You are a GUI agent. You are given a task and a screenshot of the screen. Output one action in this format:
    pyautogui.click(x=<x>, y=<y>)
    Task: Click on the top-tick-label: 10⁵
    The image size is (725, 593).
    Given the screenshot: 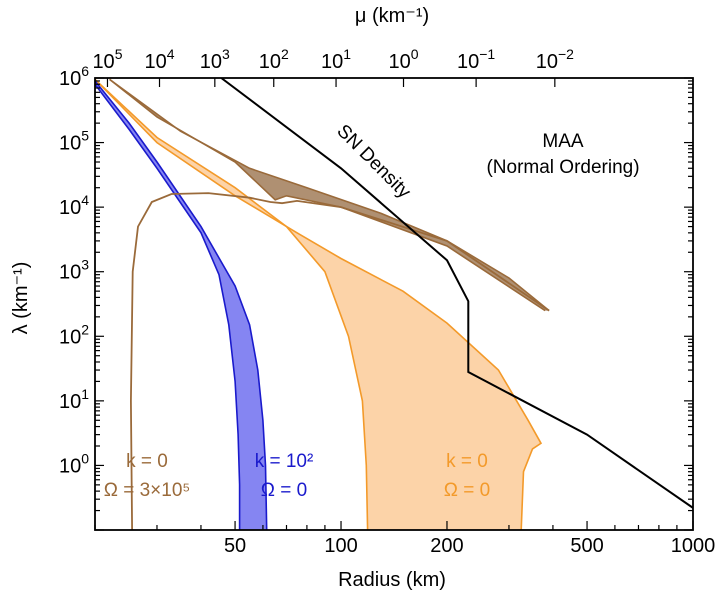 What is the action you would take?
    pyautogui.click(x=107, y=59)
    